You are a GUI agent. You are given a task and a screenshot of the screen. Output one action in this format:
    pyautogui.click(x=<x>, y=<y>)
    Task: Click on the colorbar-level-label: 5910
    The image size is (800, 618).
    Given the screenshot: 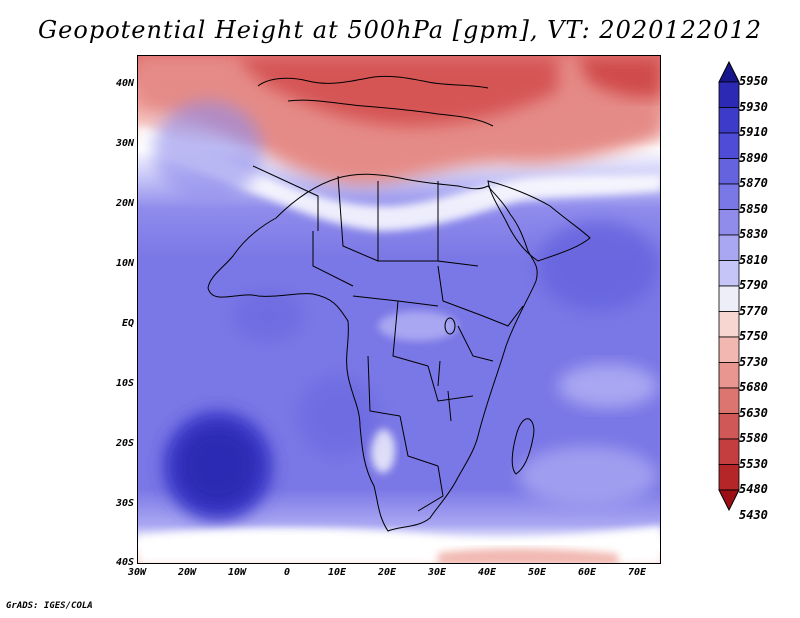 What is the action you would take?
    pyautogui.click(x=753, y=132)
    